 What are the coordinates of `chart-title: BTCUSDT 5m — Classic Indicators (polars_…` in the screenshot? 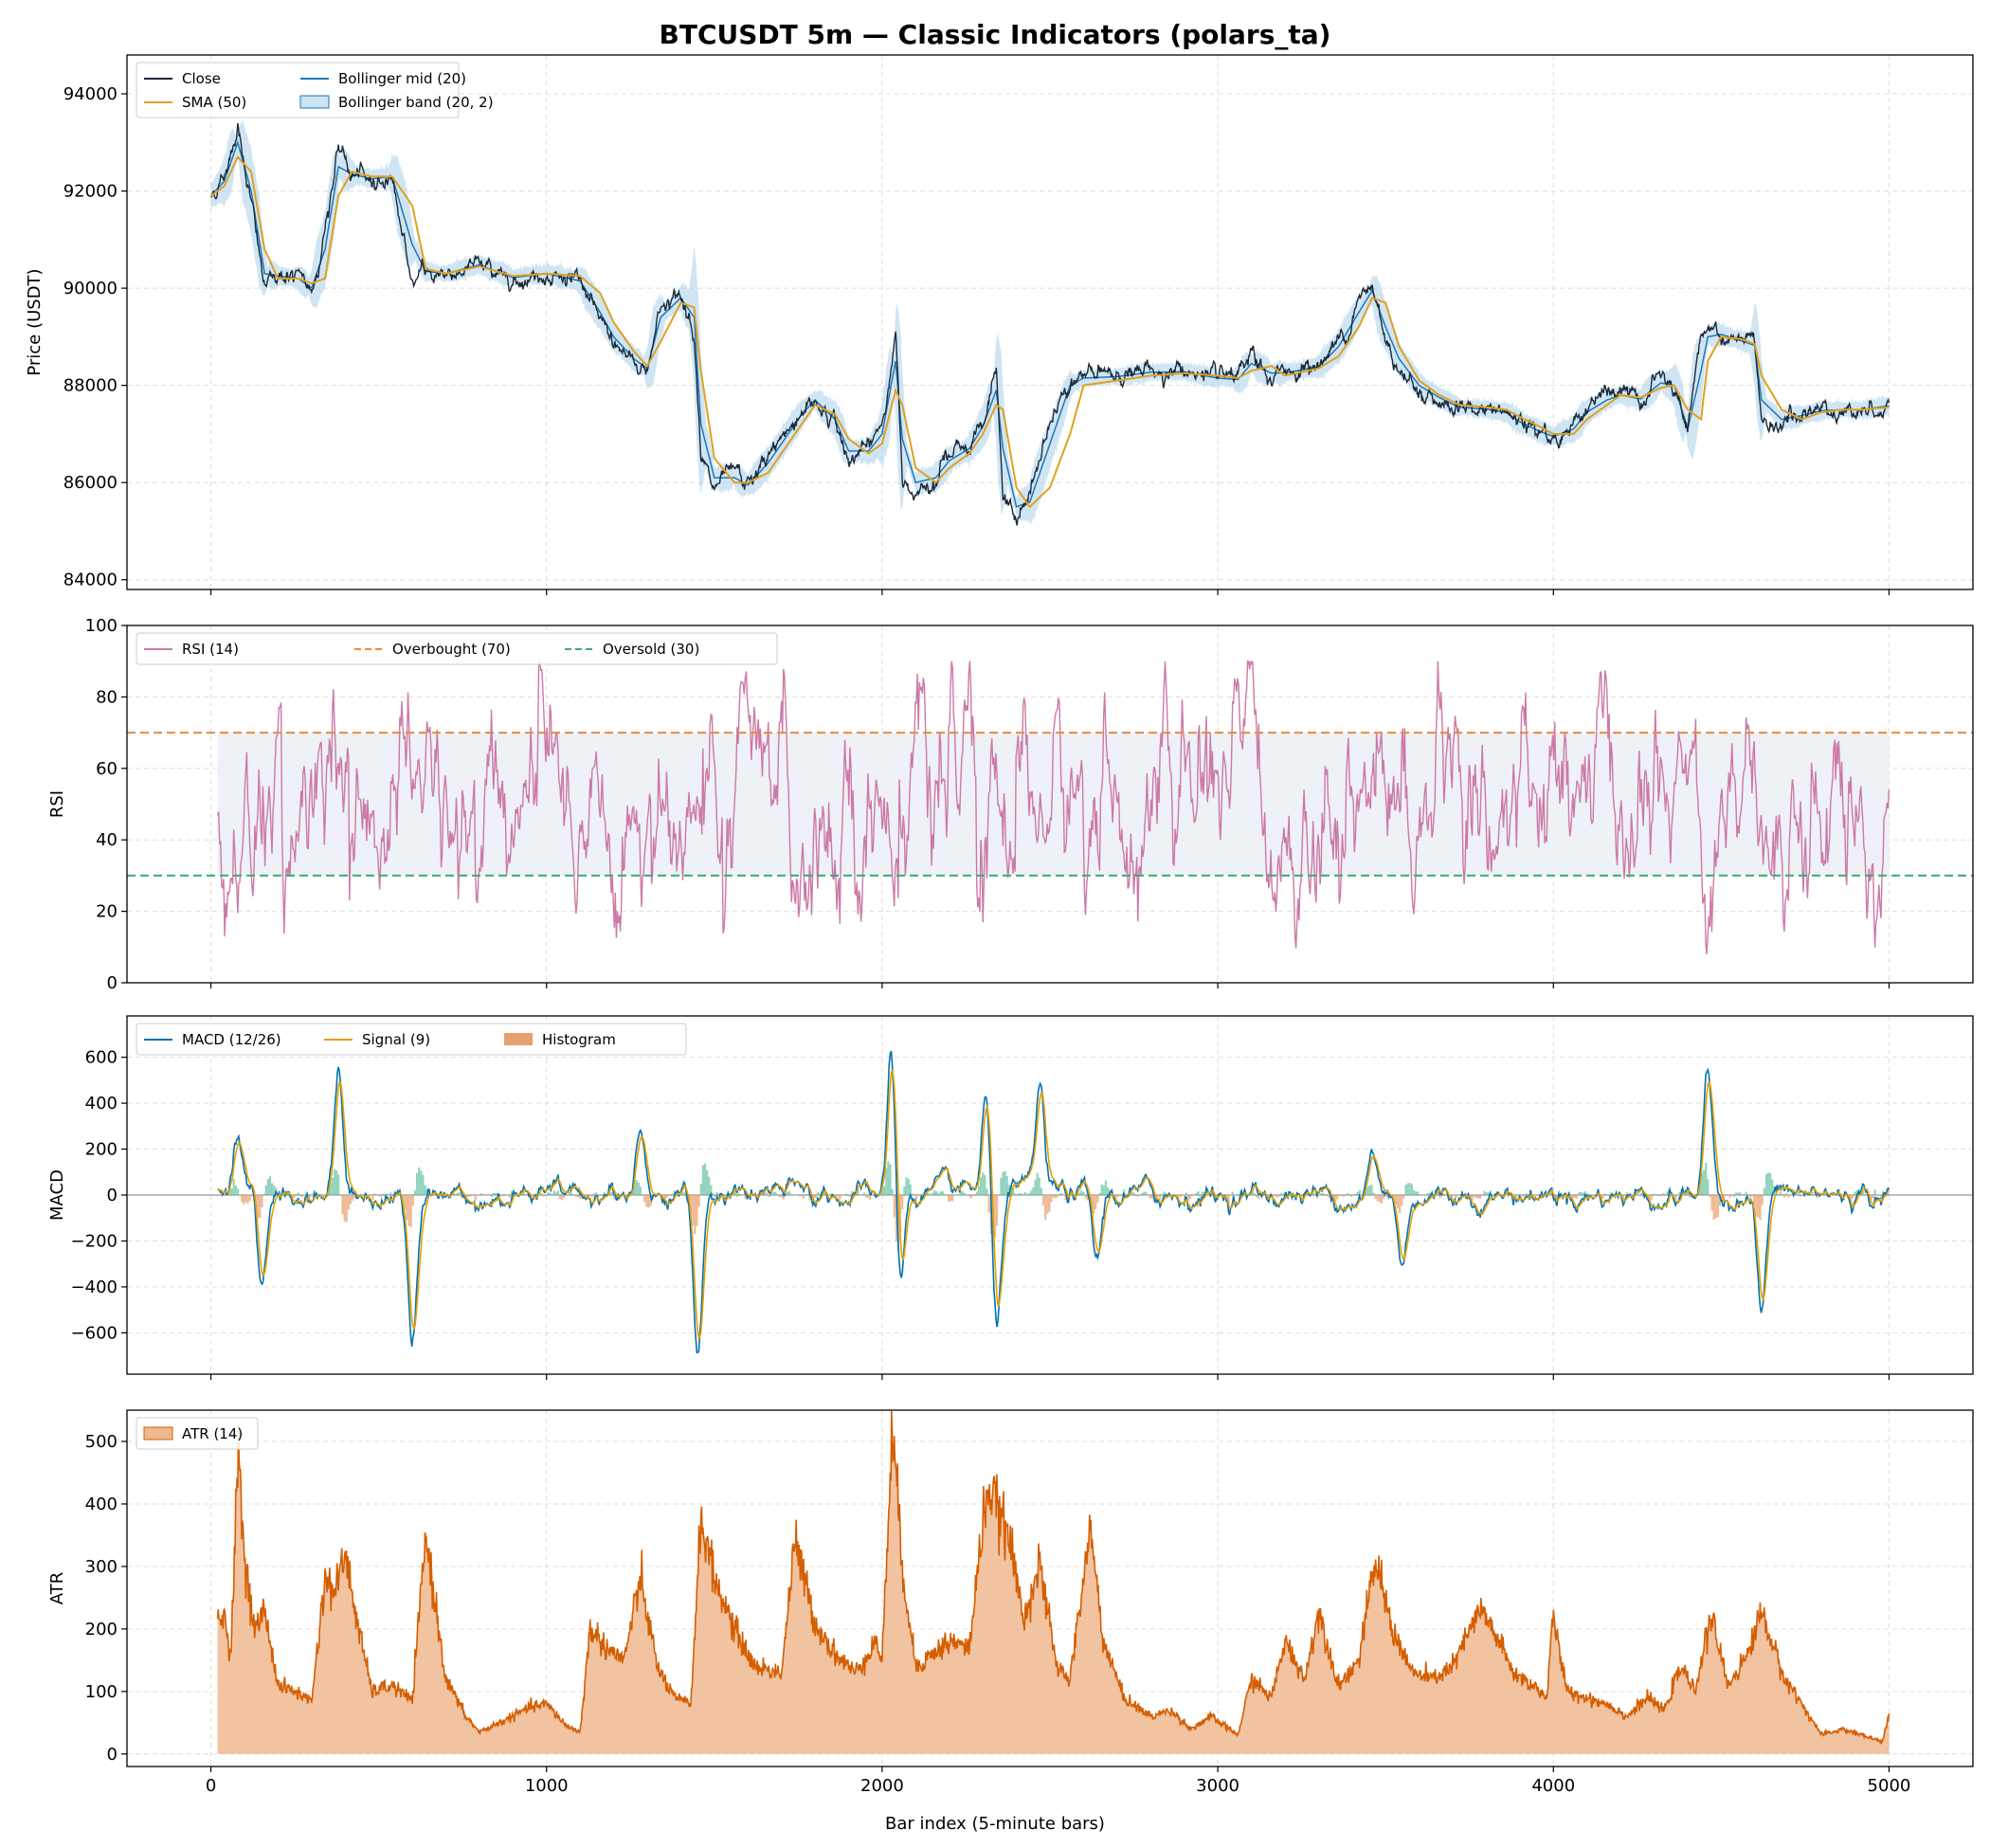 It's located at (995, 34).